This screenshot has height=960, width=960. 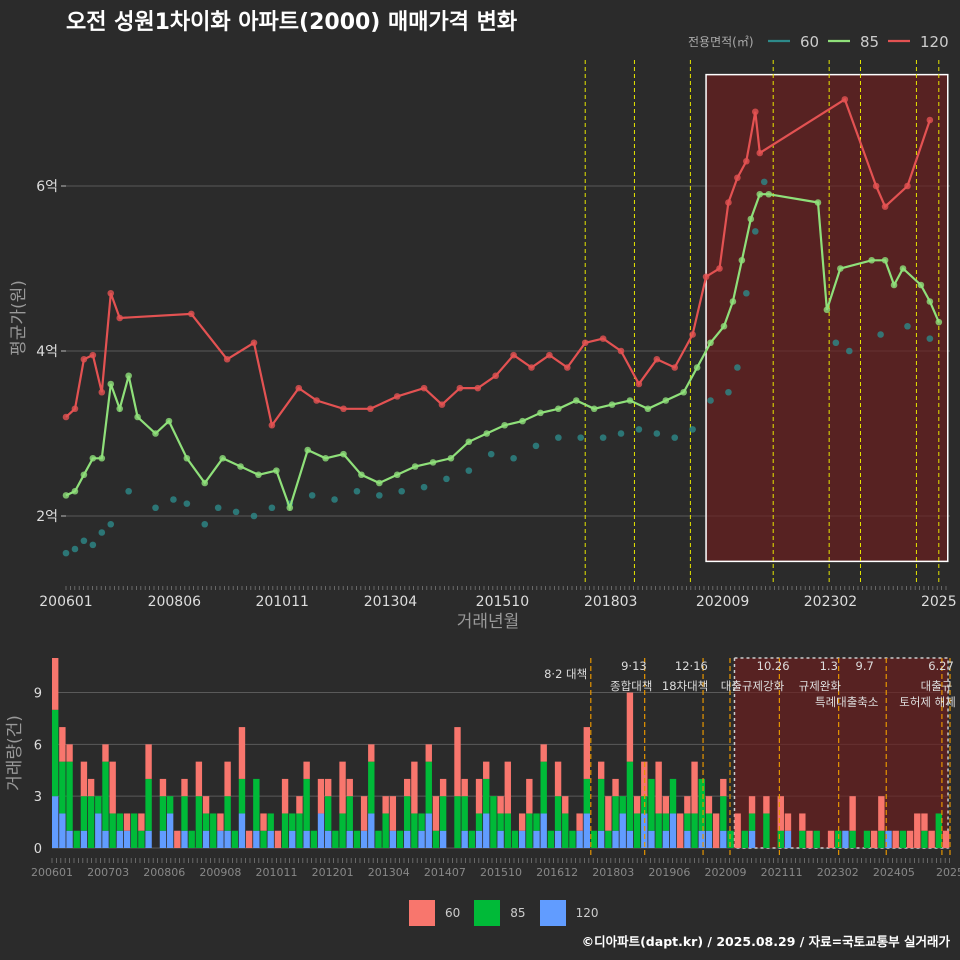 I want to click on legend-item-60: 60, so click(x=434, y=913).